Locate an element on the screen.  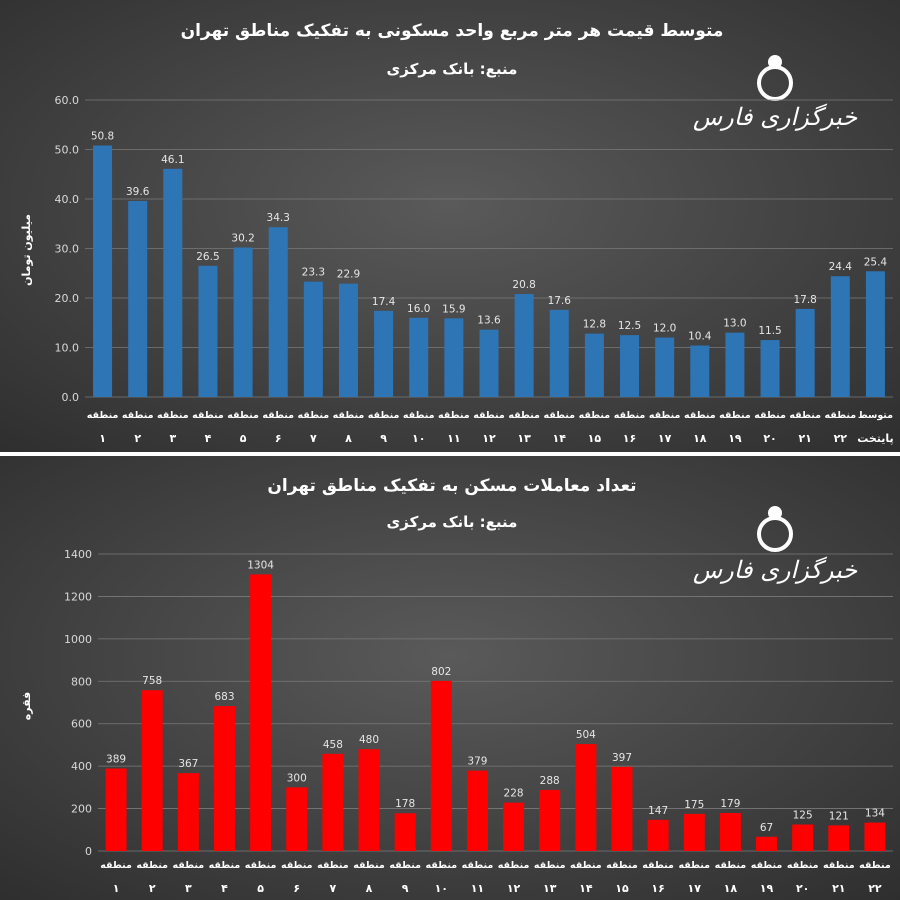
data-label: 26.5 is located at coordinates (207, 257).